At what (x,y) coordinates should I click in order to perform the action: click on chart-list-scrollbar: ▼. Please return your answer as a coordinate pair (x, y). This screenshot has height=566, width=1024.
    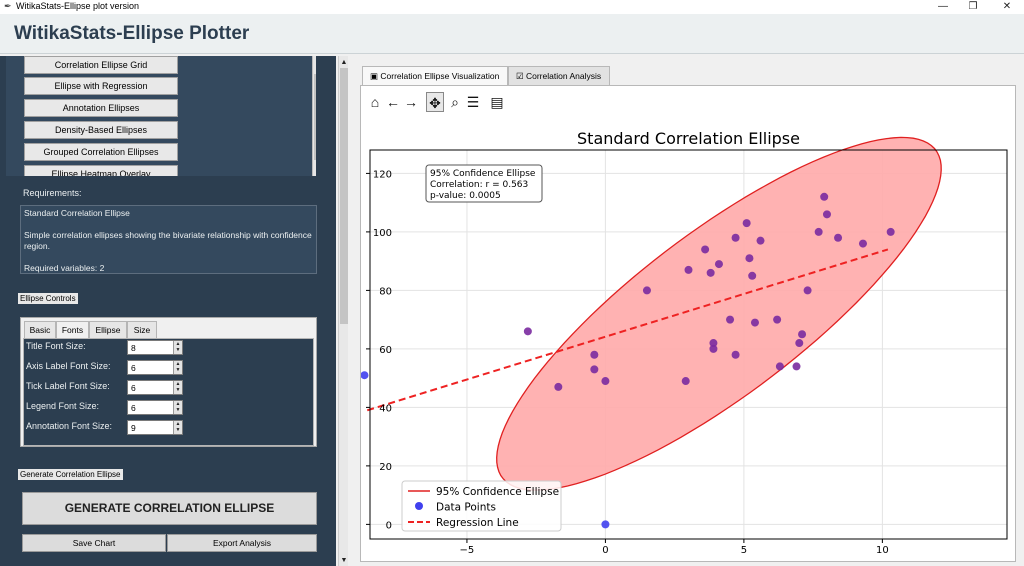
    Looking at the image, I should click on (314, 116).